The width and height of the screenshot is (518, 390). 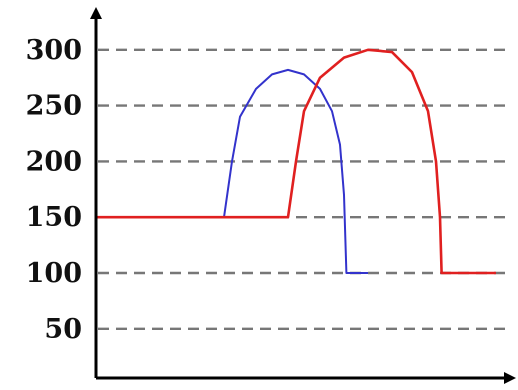 What do you see at coordinates (54, 106) in the screenshot?
I see `y-tick-label-250: 250` at bounding box center [54, 106].